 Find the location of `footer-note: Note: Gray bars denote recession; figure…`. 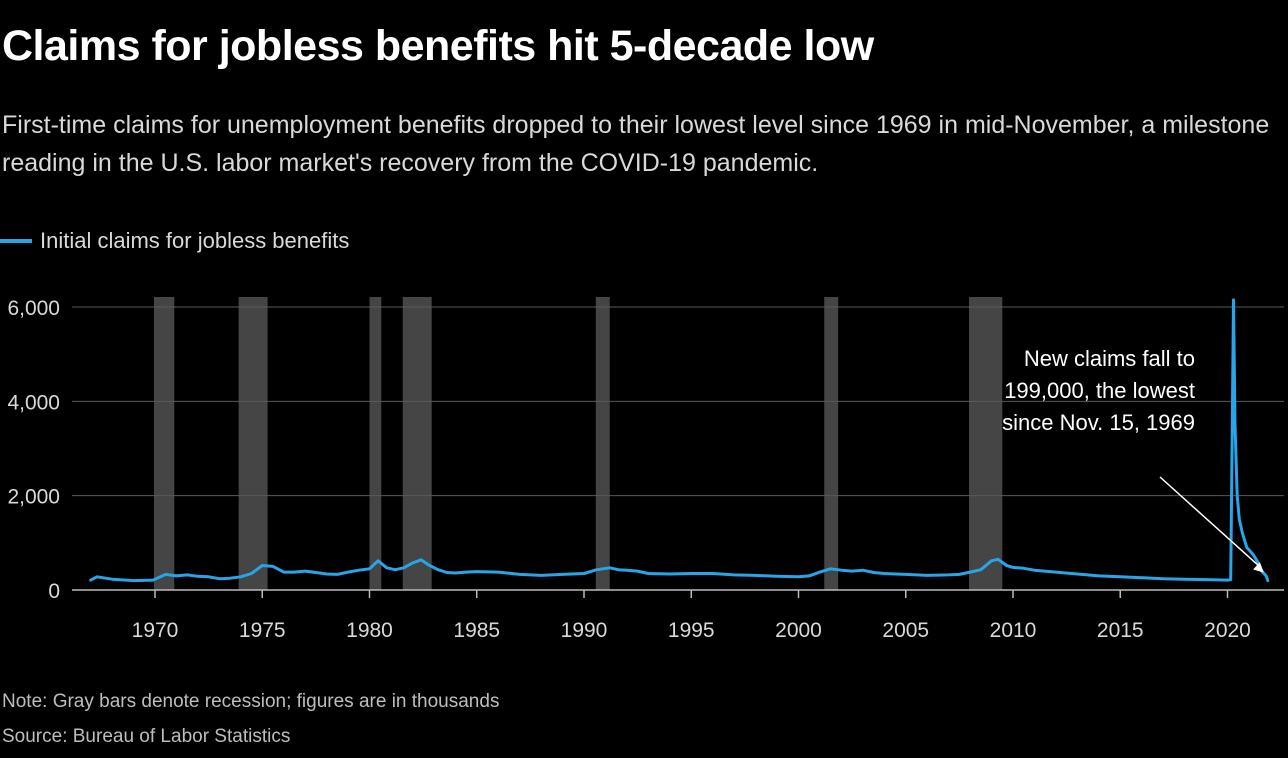

footer-note: Note: Gray bars denote recession; figure… is located at coordinates (251, 701).